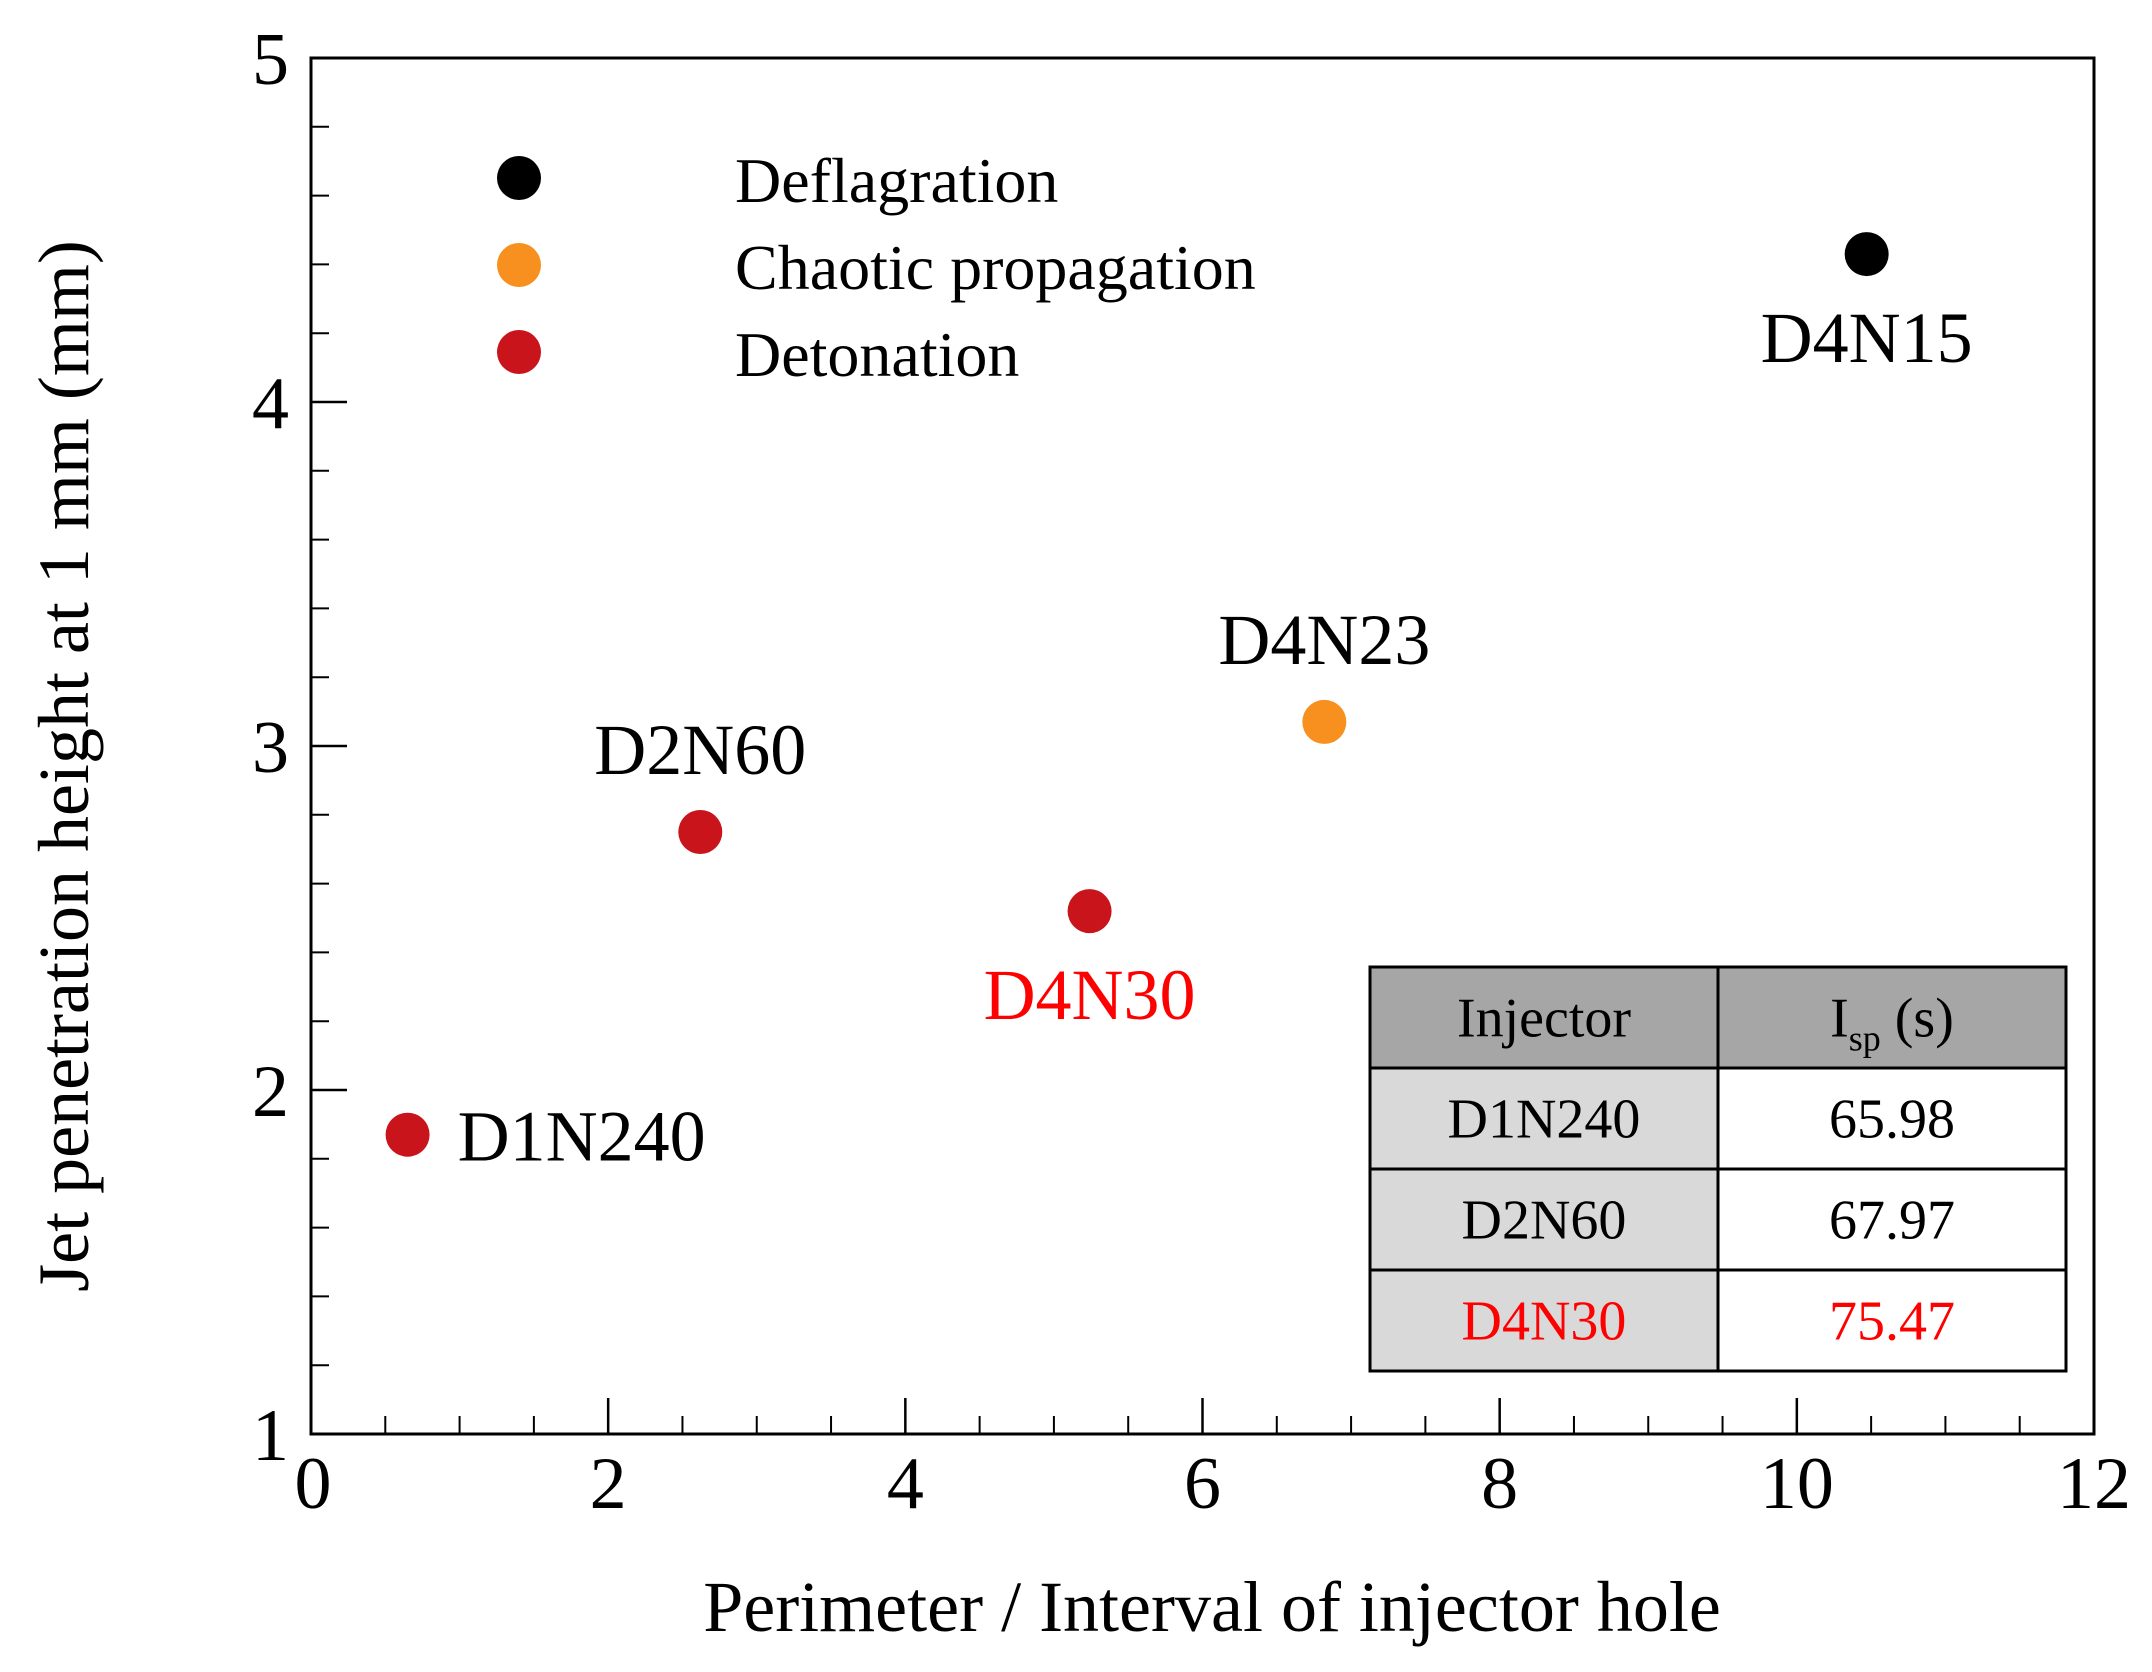  I want to click on table-cell: D2N60, so click(1544, 1221).